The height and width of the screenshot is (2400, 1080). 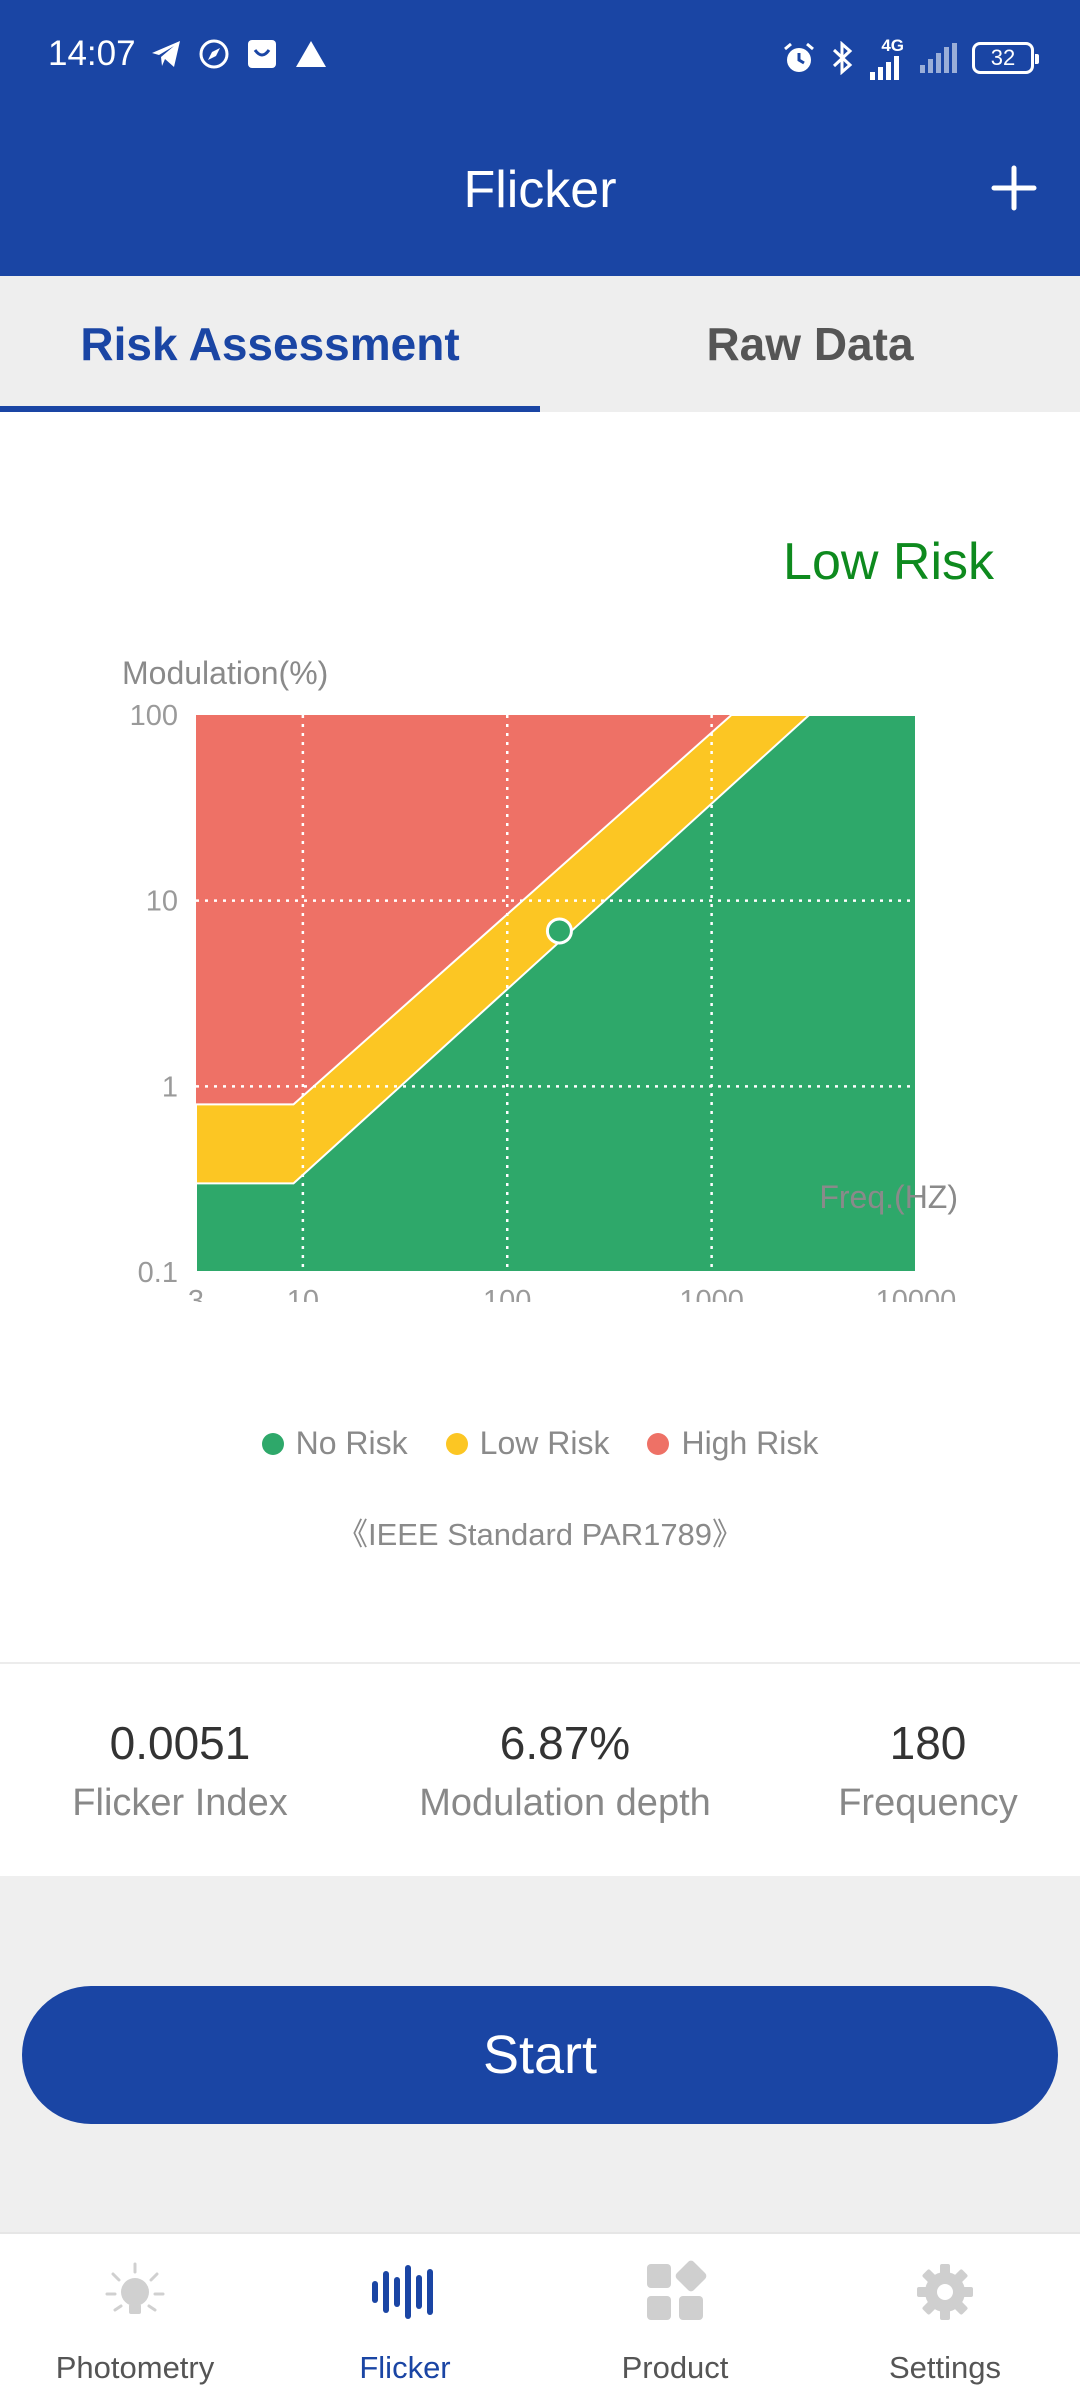 I want to click on x-axis-label: Freq.(HZ), so click(x=888, y=1197).